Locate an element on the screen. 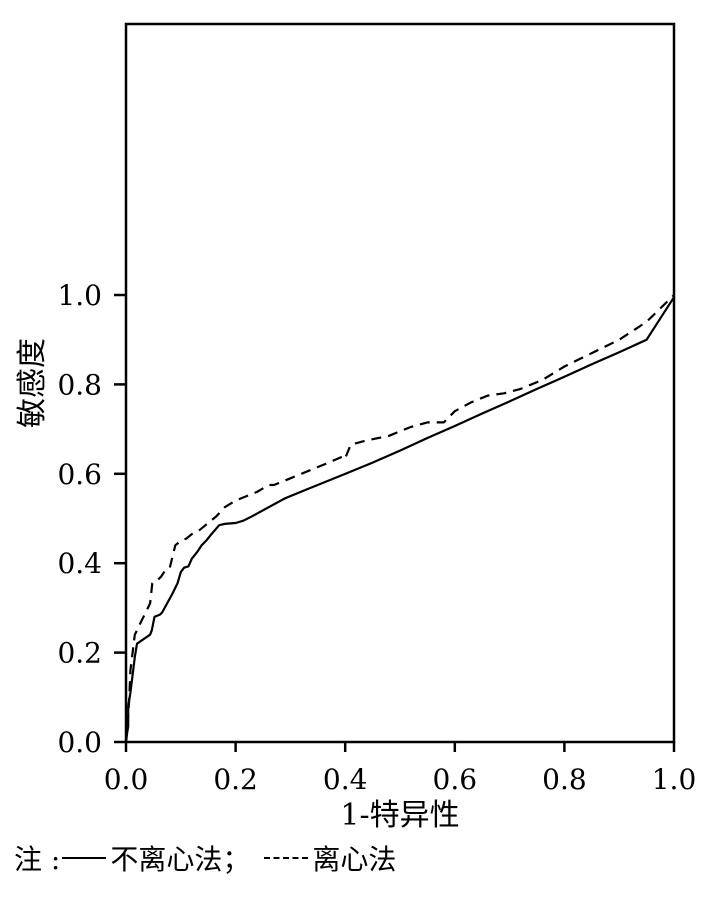 The image size is (708, 897). y-tick-label: 1.0 is located at coordinates (79, 295).